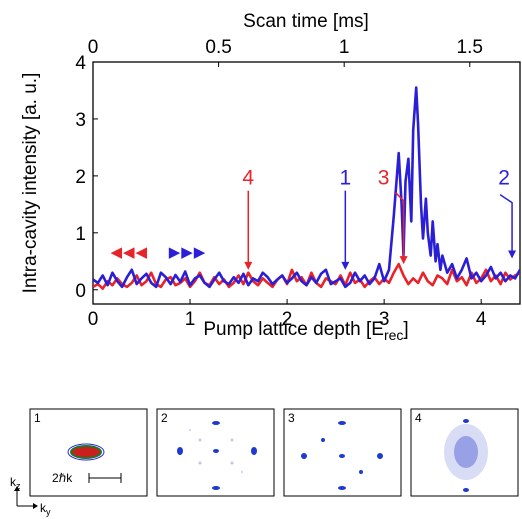 The width and height of the screenshot is (522, 519). What do you see at coordinates (30, 183) in the screenshot?
I see `y-axis-label: Intra-cavity intensity [a. u.]` at bounding box center [30, 183].